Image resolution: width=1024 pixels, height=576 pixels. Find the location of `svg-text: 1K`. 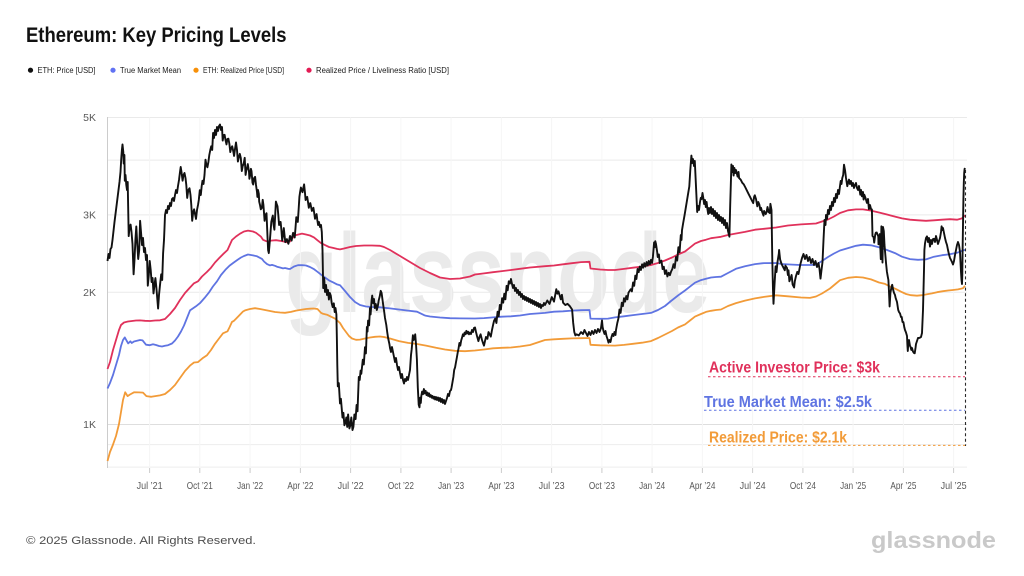

svg-text: 1K is located at coordinates (89, 425).